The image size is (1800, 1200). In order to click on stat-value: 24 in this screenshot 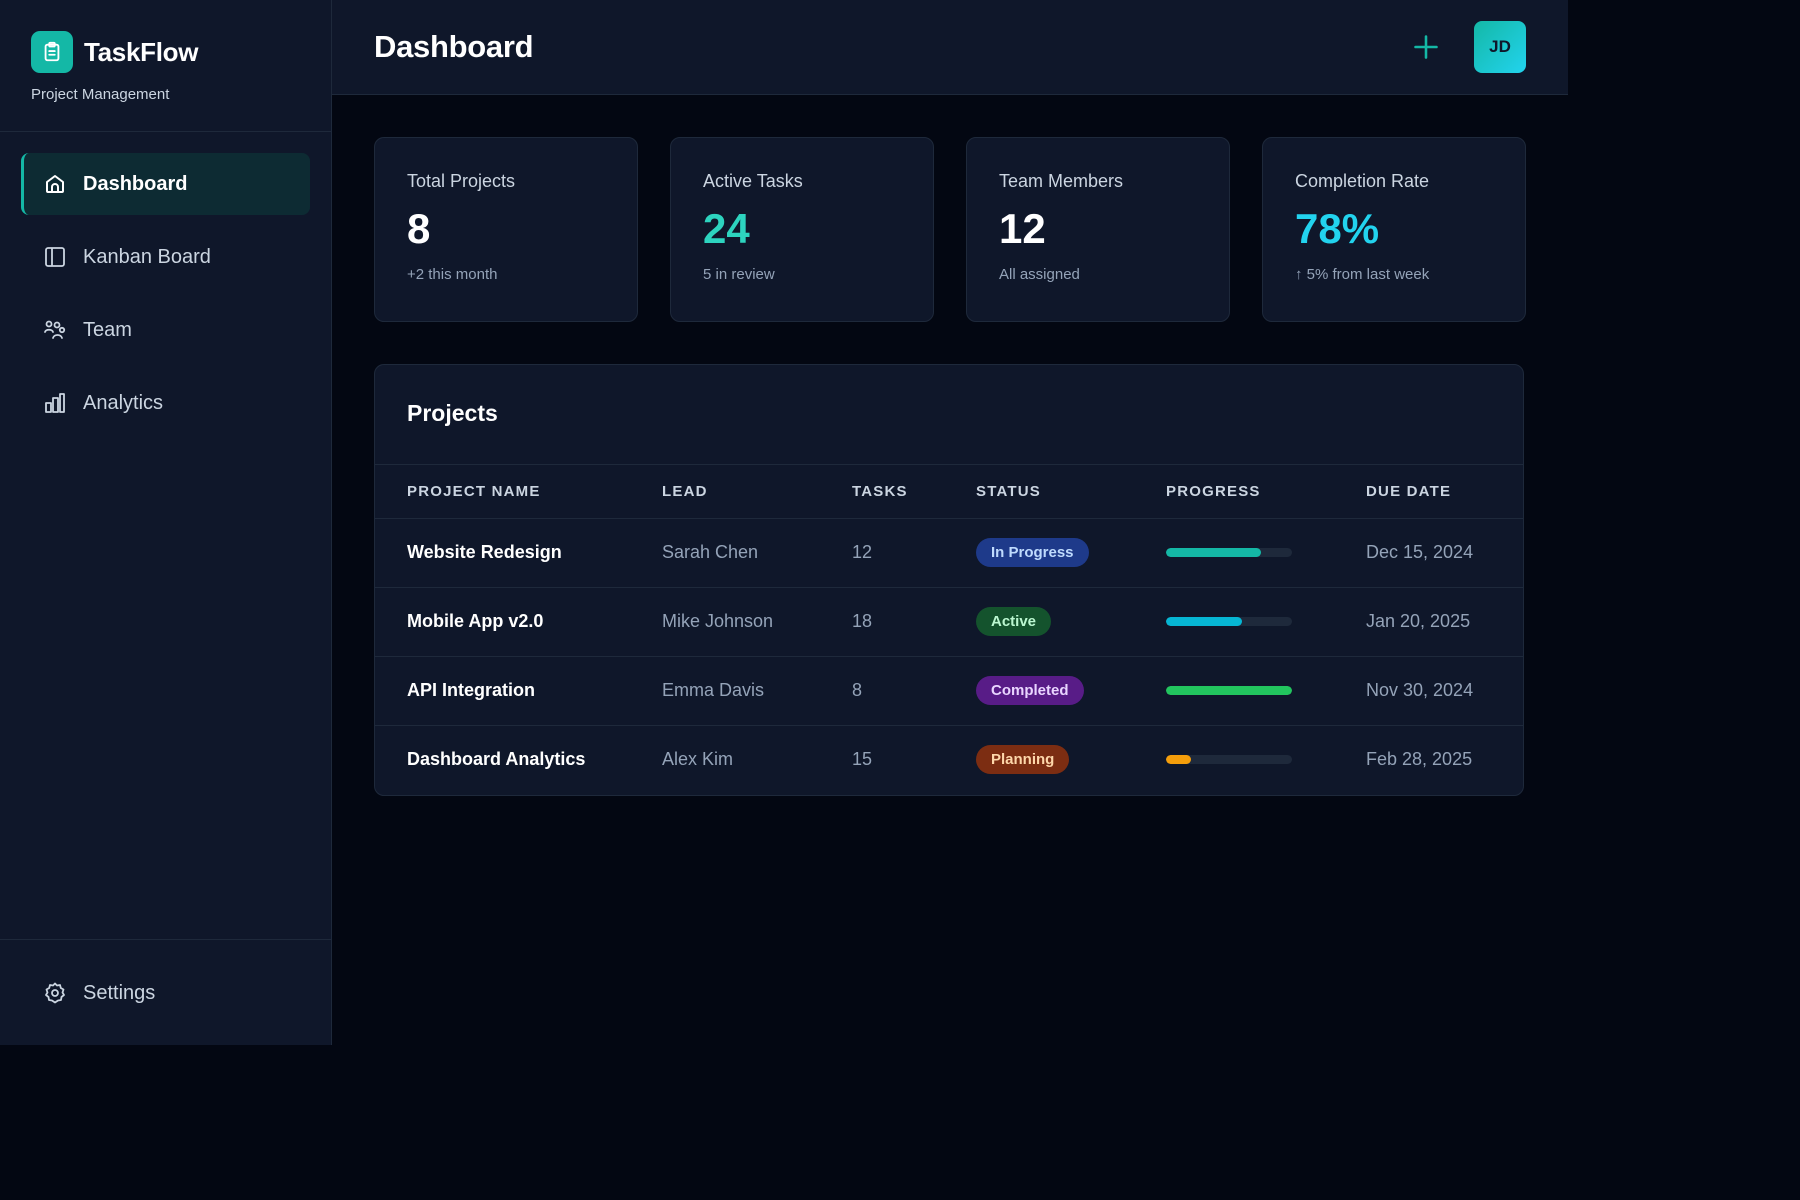, I will do `click(726, 228)`.